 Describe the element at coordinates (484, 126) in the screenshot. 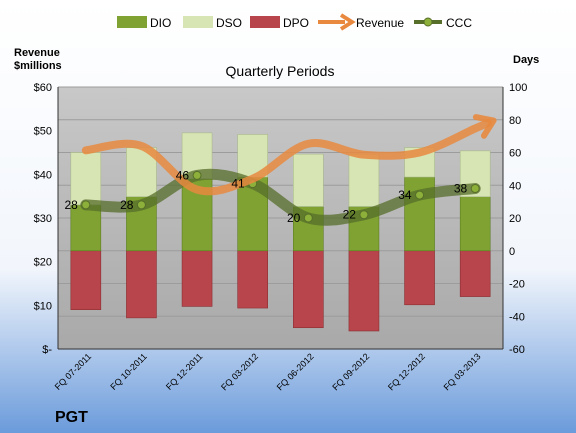

I see `revenue-arrowhead` at that location.